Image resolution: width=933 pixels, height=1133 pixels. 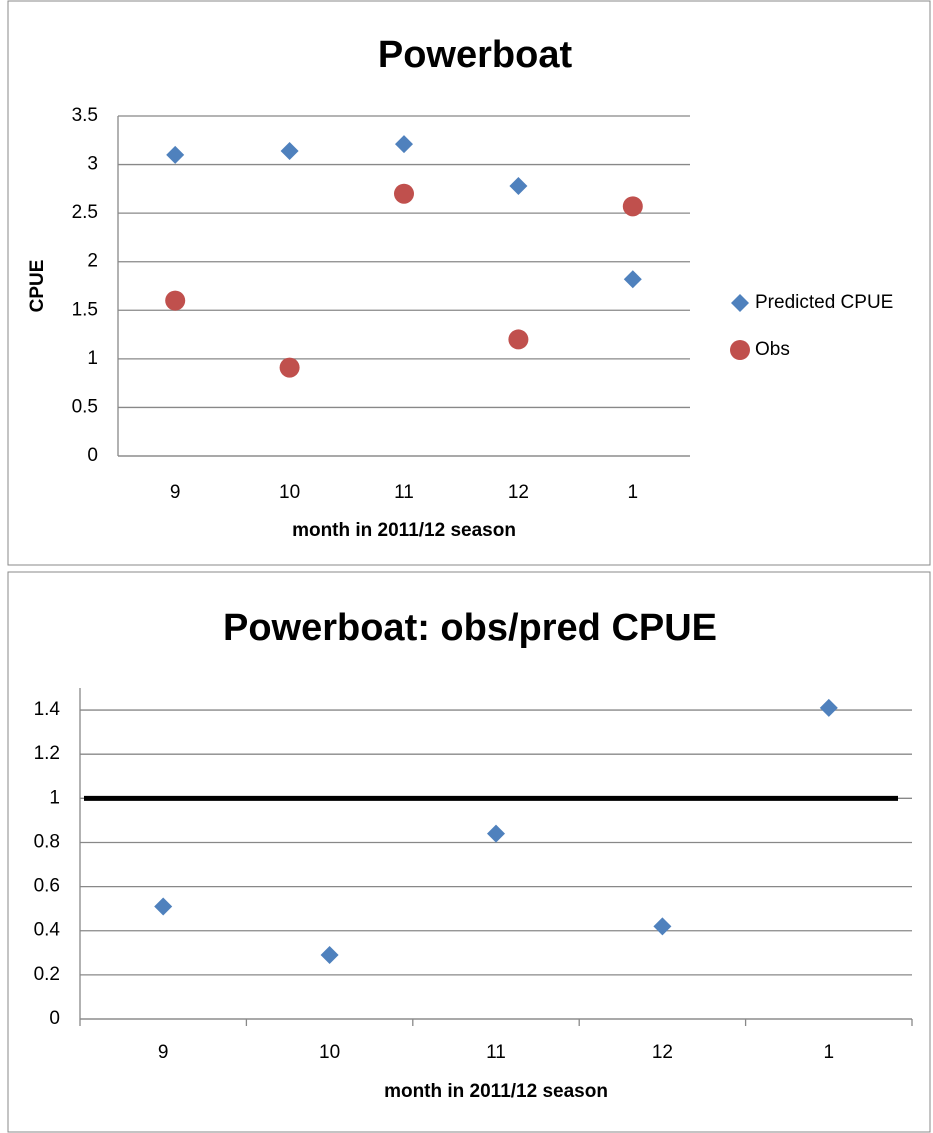 What do you see at coordinates (85, 115) in the screenshot?
I see `y-tick-label: 3.5` at bounding box center [85, 115].